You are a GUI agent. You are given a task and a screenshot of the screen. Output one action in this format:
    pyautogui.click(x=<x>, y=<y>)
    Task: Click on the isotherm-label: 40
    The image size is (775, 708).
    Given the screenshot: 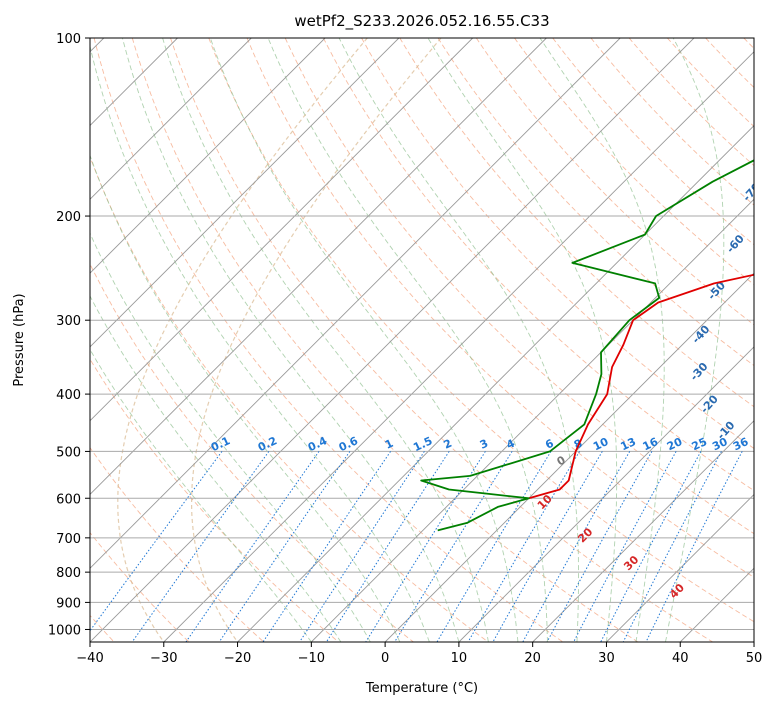 What is the action you would take?
    pyautogui.click(x=677, y=591)
    